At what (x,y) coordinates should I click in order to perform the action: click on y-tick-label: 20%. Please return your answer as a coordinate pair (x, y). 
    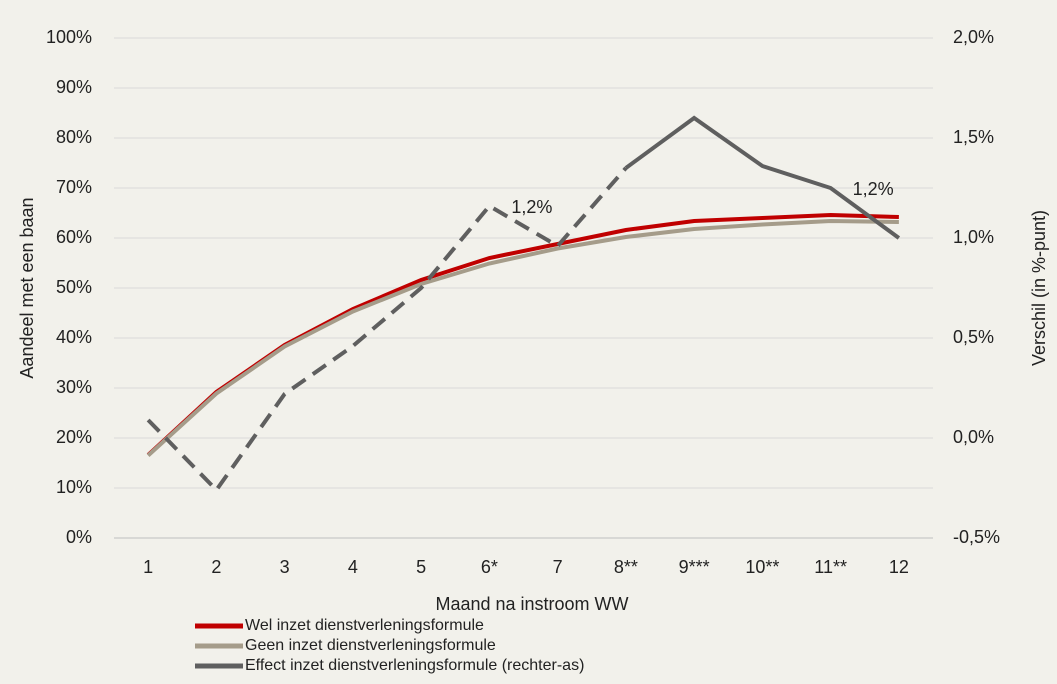
    Looking at the image, I should click on (74, 437).